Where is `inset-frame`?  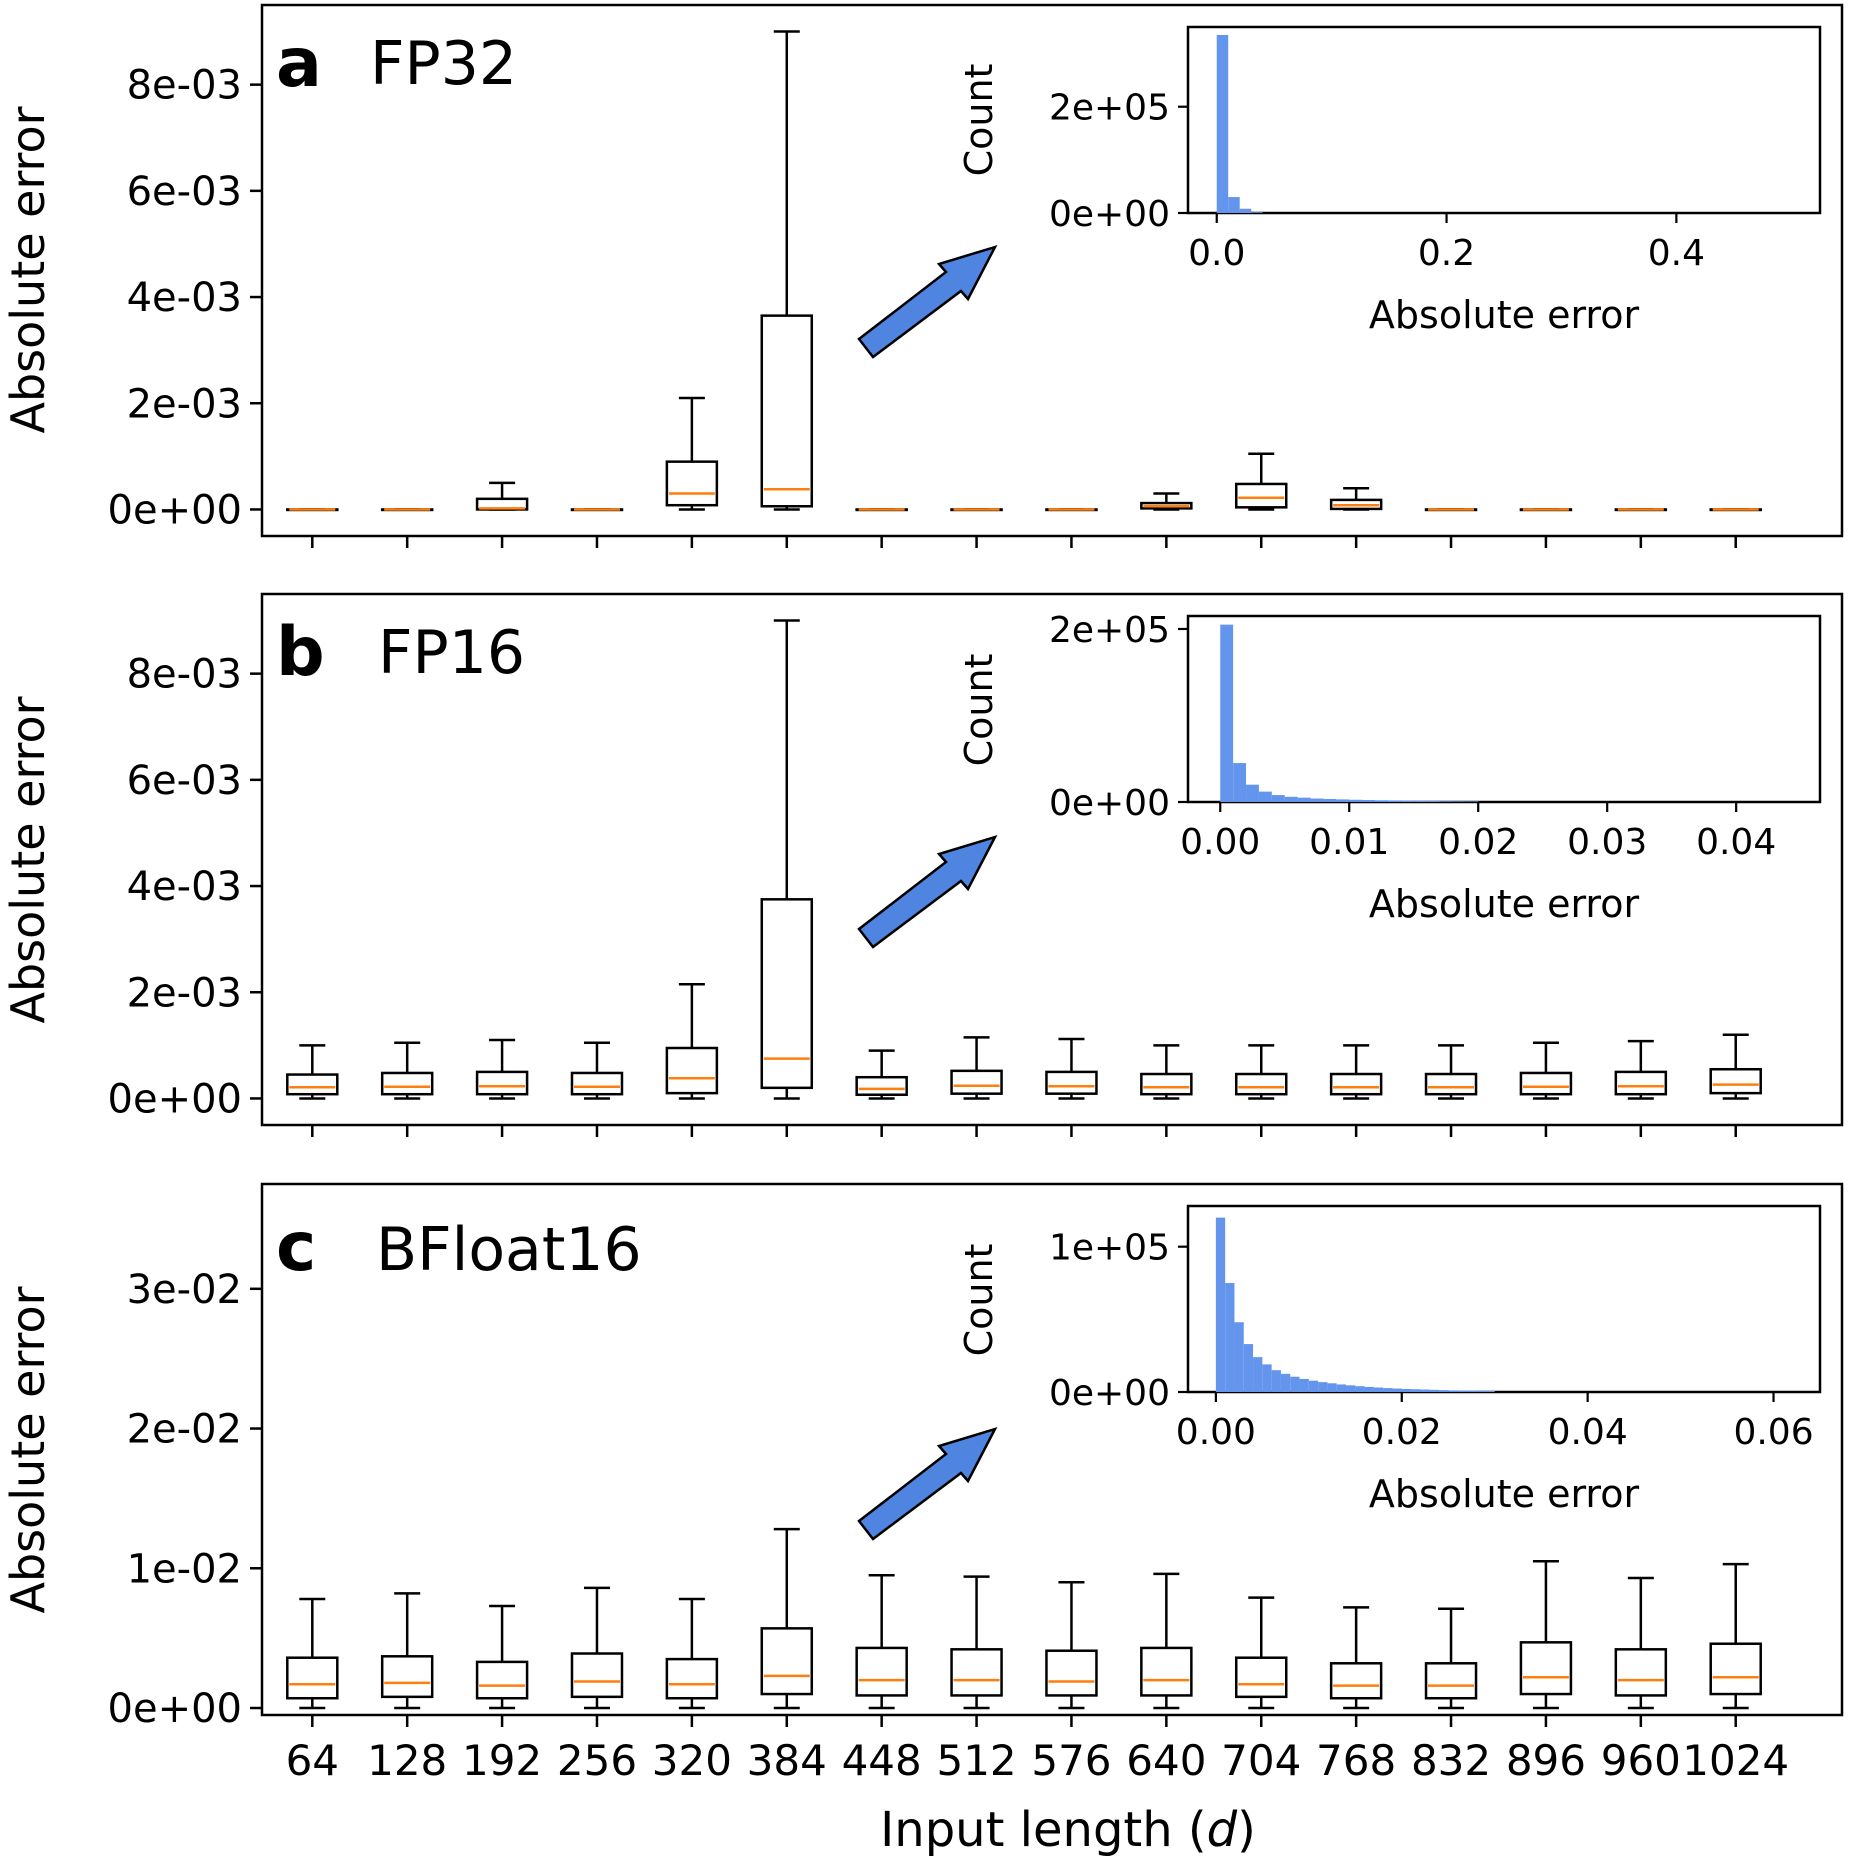
inset-frame is located at coordinates (1504, 709).